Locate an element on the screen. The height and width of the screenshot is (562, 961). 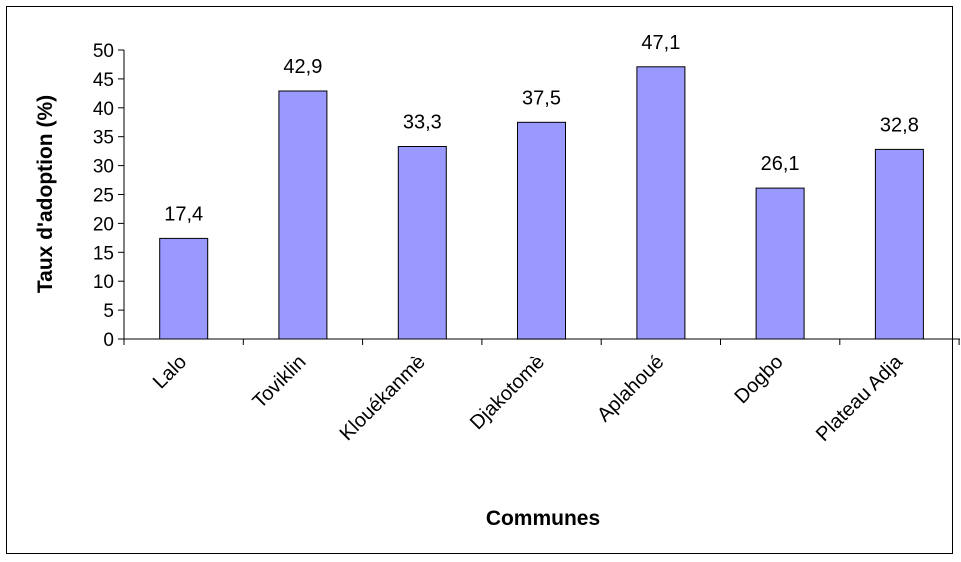
y-tick-label: 10 is located at coordinates (103, 282).